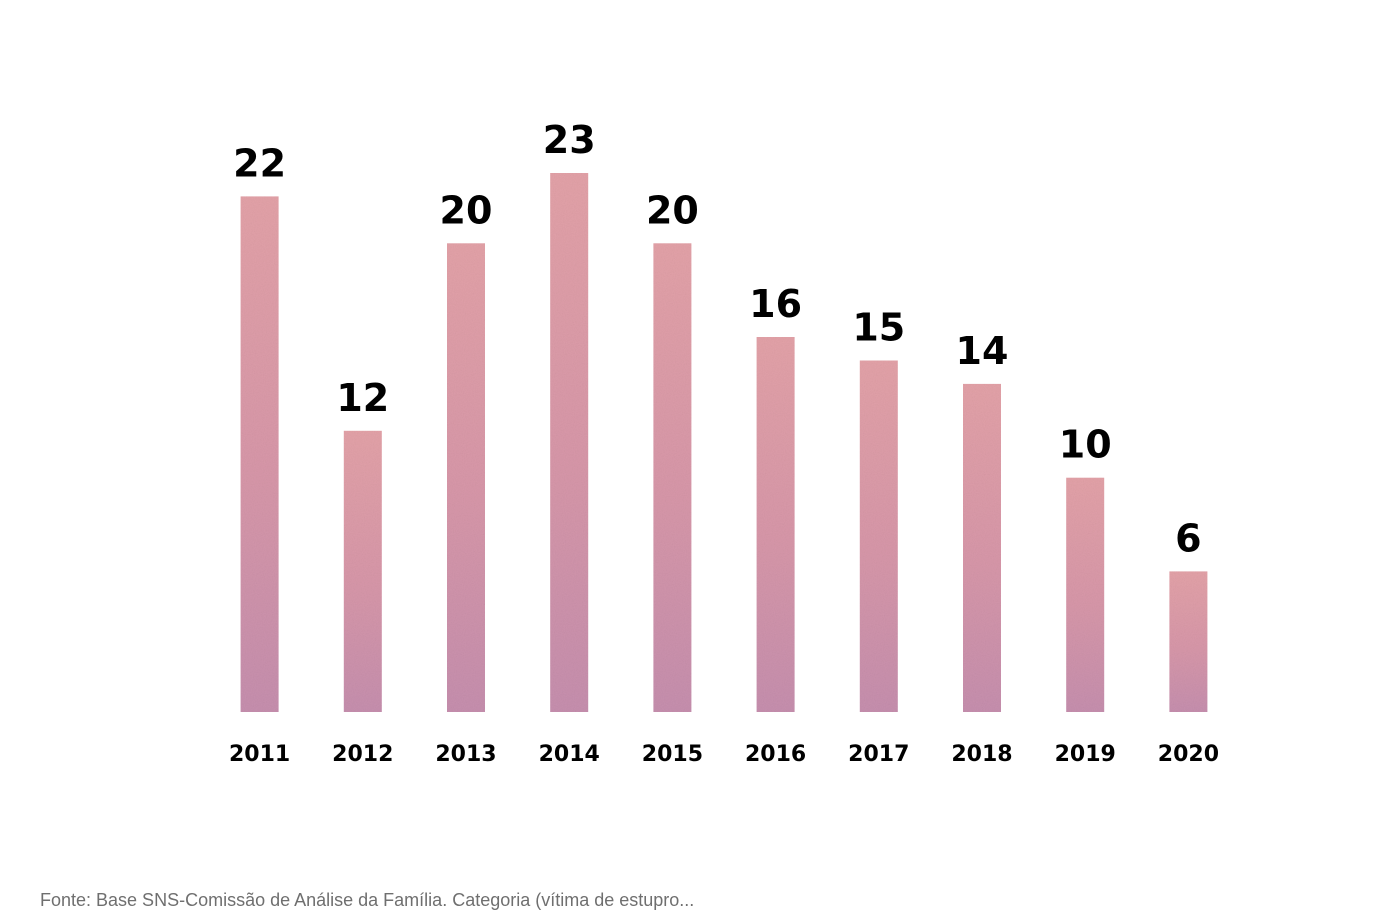 This screenshot has height=911, width=1400. What do you see at coordinates (362, 754) in the screenshot?
I see `x-tick-label-2012: 2012` at bounding box center [362, 754].